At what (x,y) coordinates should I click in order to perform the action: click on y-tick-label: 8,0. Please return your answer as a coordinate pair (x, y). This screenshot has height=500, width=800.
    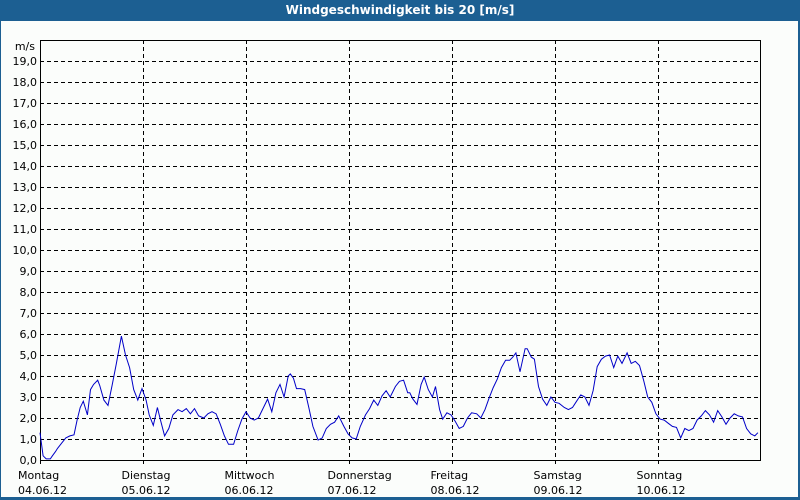
    Looking at the image, I should click on (29, 292).